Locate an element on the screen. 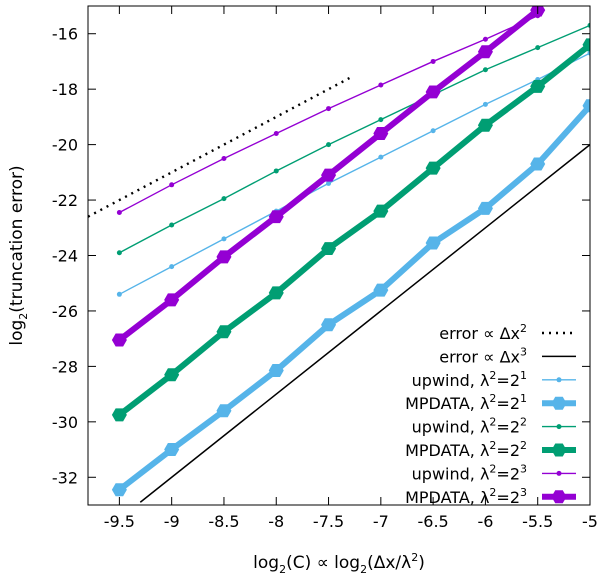 This screenshot has height=578, width=598. x-axis-label: log2(C) ∝ log2(Δx/λ2) is located at coordinates (339, 563).